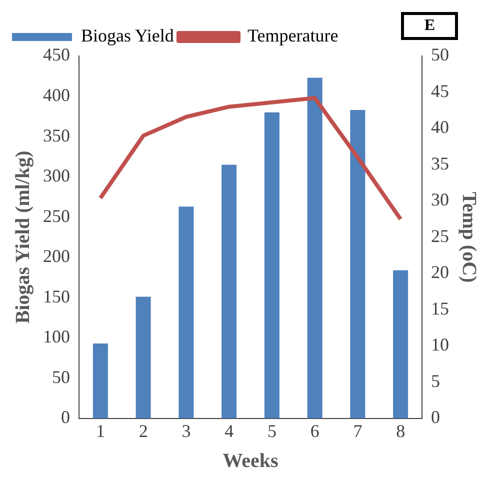  Describe the element at coordinates (440, 236) in the screenshot. I see `y2-tick-label: 25` at that location.